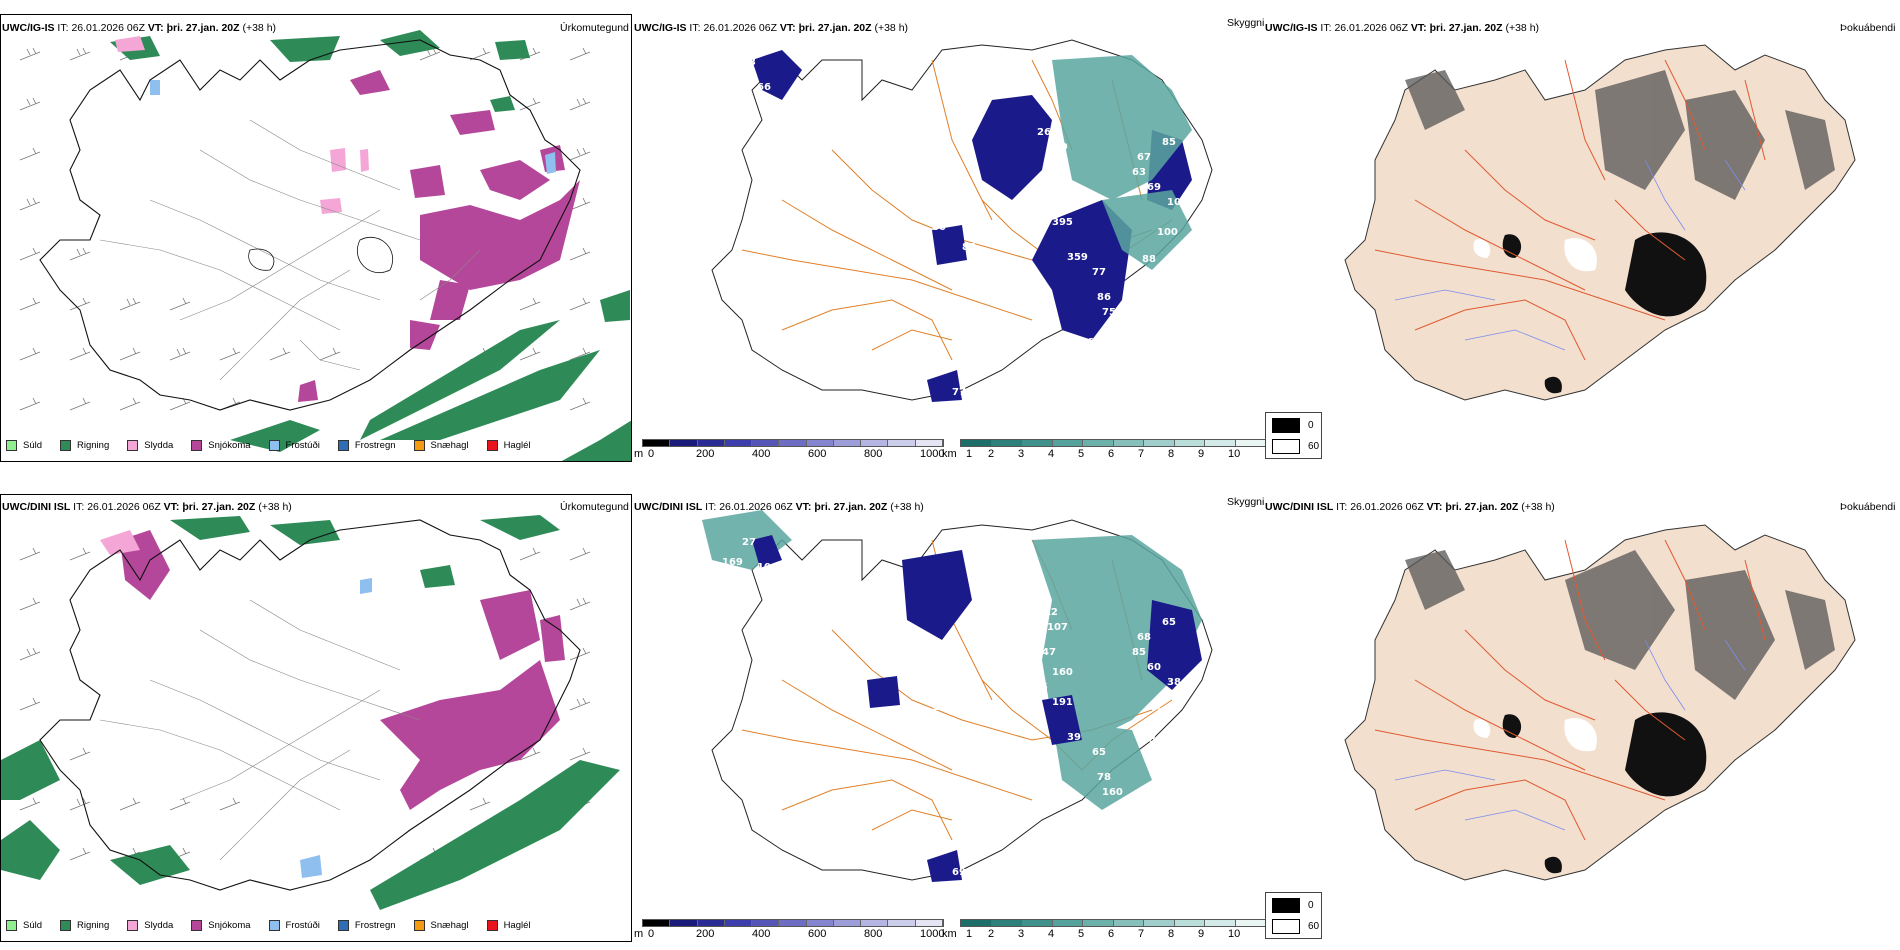 The height and width of the screenshot is (950, 1900). Describe the element at coordinates (749, 62) in the screenshot. I see `cloud-base-label: 83` at that location.